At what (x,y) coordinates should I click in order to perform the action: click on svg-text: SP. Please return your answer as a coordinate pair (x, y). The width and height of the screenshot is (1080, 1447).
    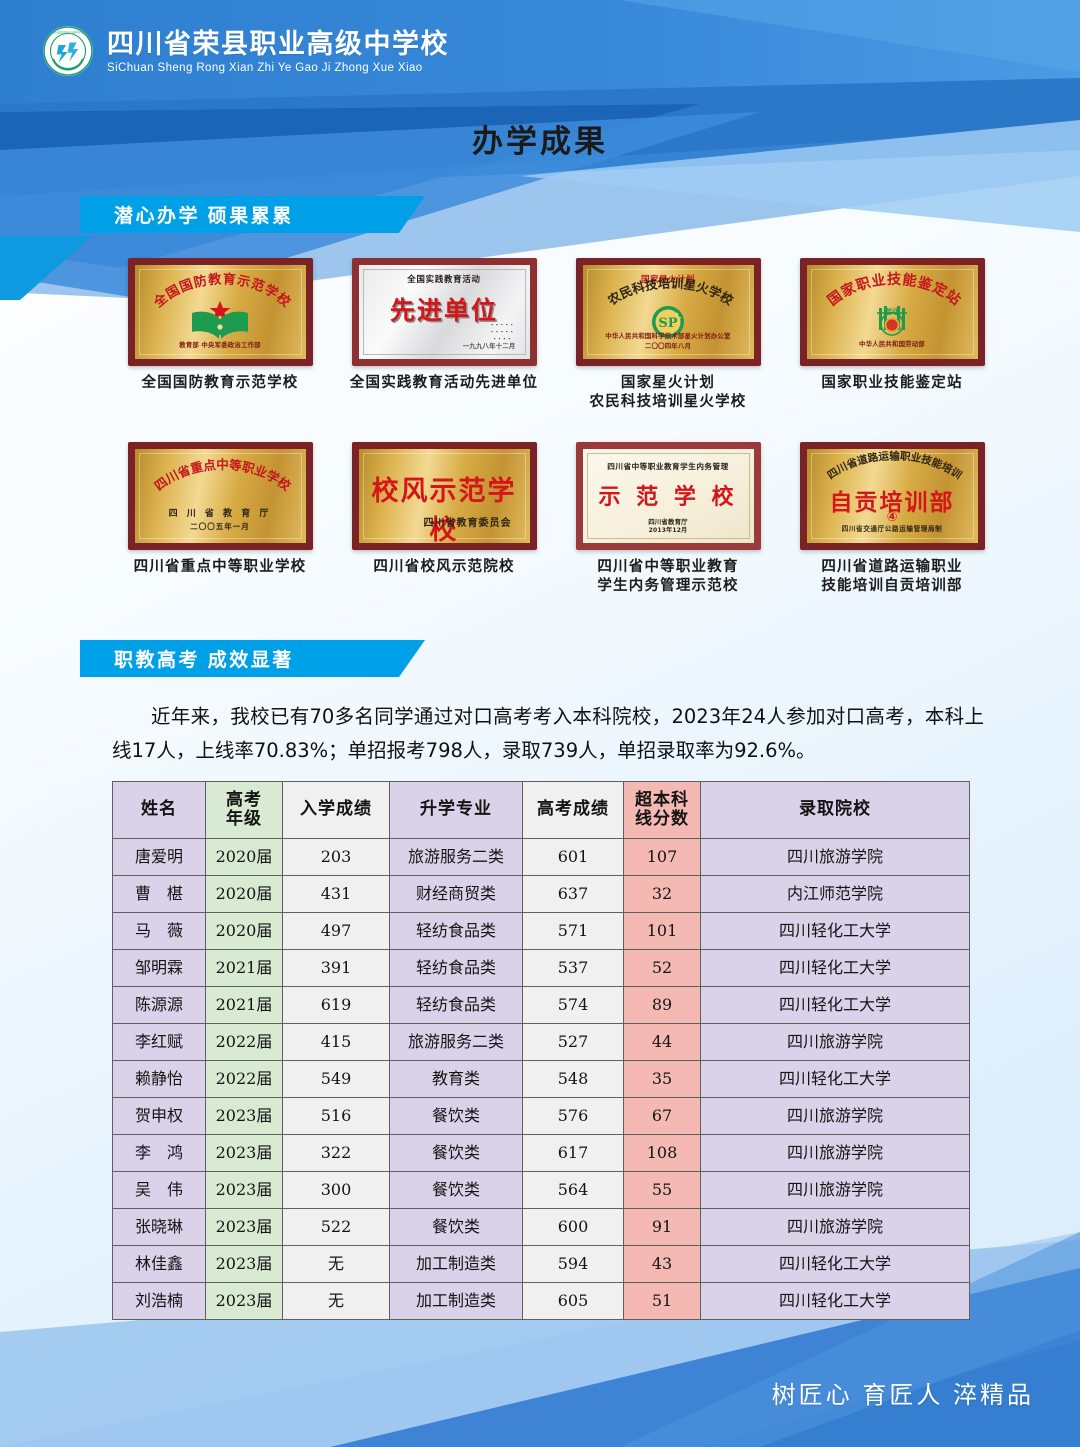
    Looking at the image, I should click on (667, 323).